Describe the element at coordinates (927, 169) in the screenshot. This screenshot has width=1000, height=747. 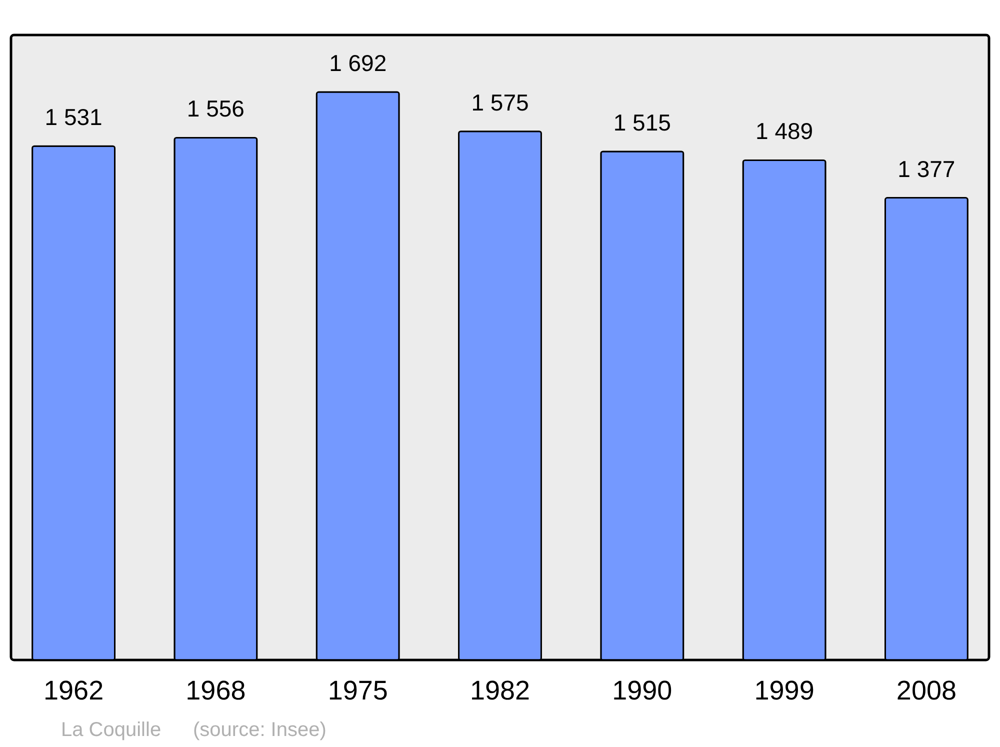
I see `data-label: 1 377` at that location.